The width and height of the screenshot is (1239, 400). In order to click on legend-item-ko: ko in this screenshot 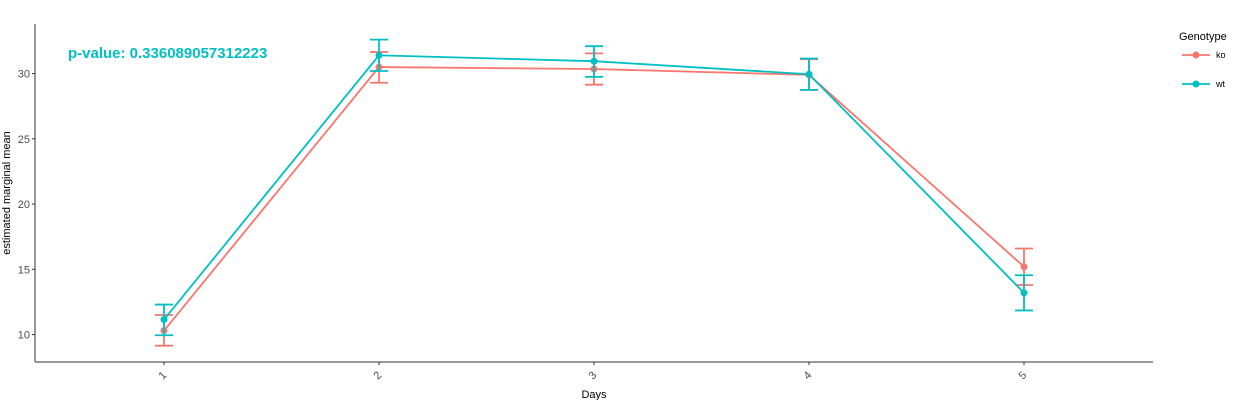, I will do `click(1204, 55)`.